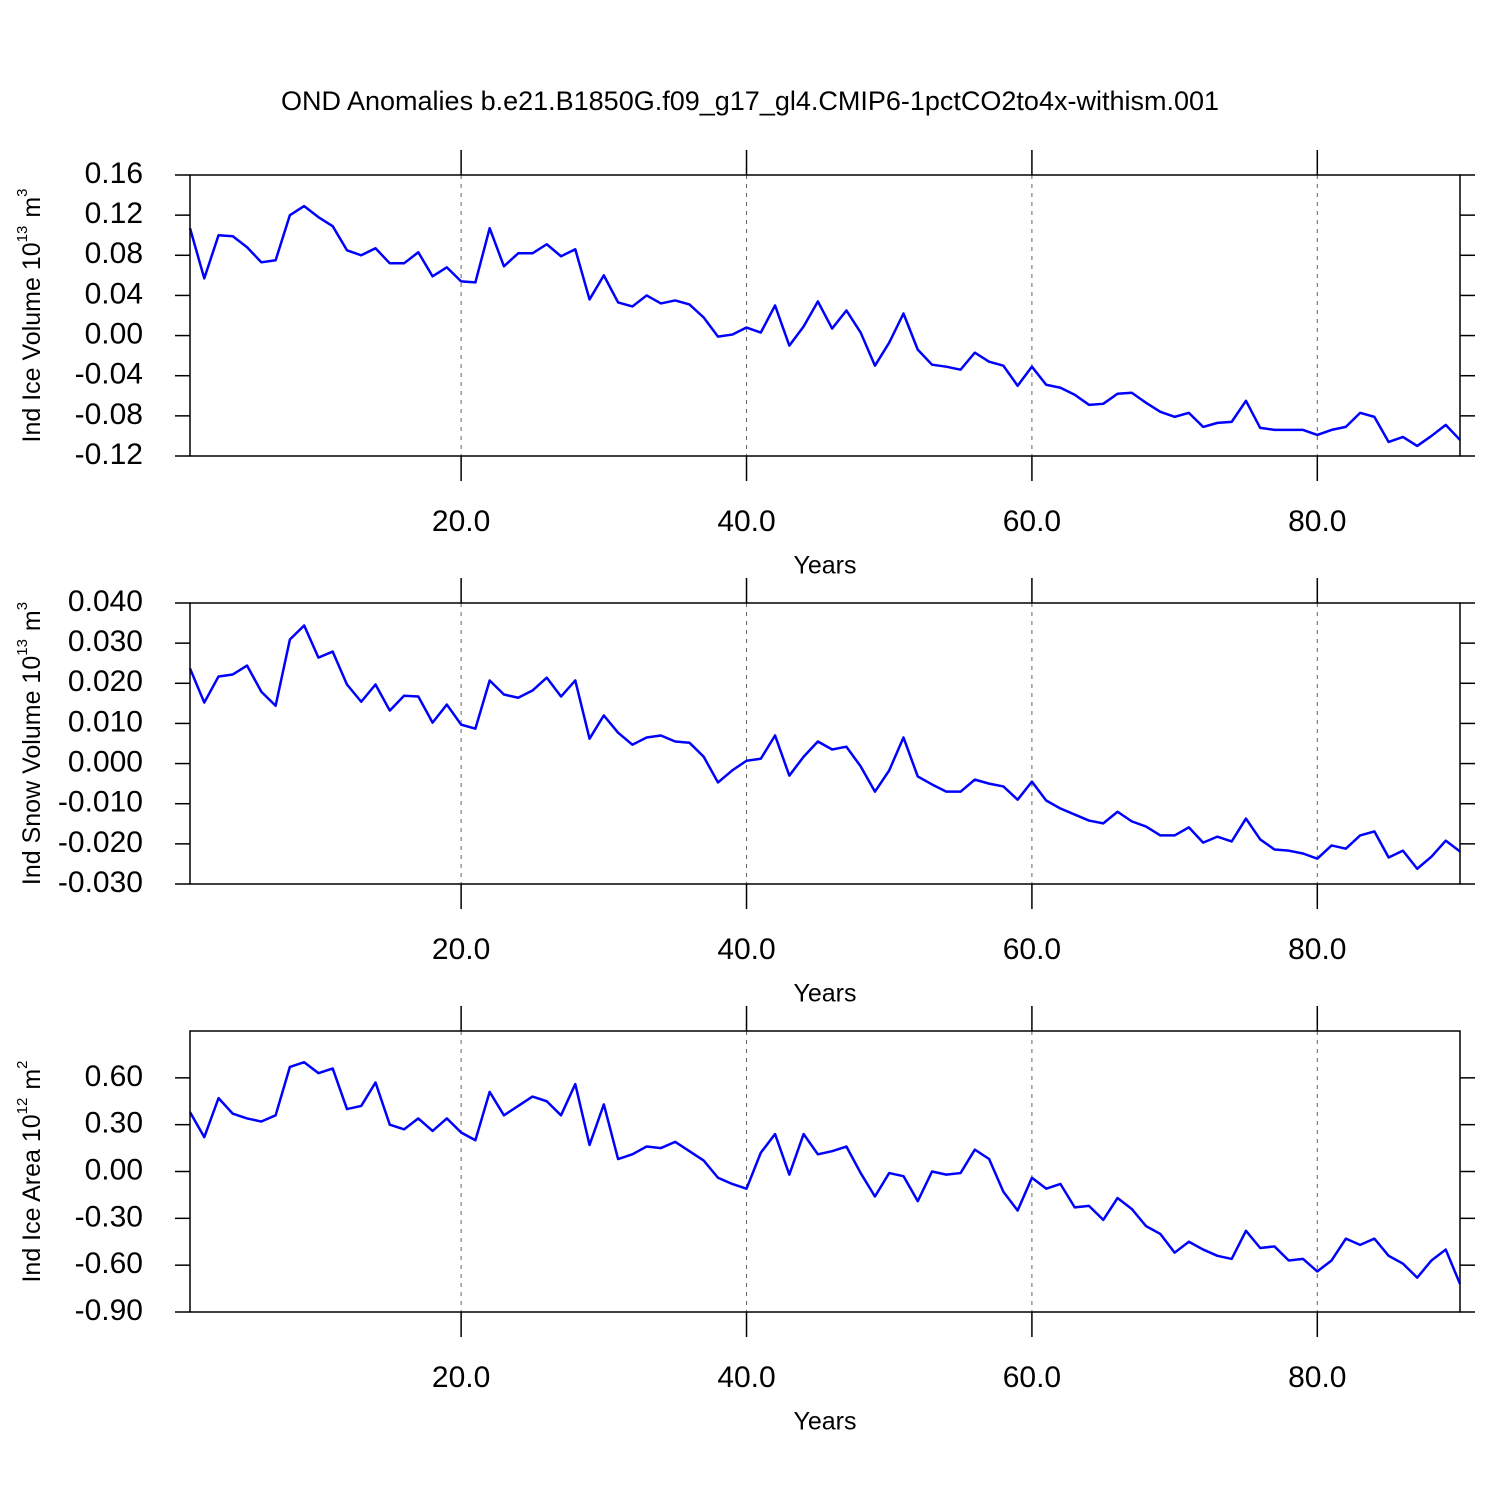 This screenshot has width=1500, height=1500. Describe the element at coordinates (22, 1064) in the screenshot. I see `y-axis-title-unit-exponent: 2` at that location.